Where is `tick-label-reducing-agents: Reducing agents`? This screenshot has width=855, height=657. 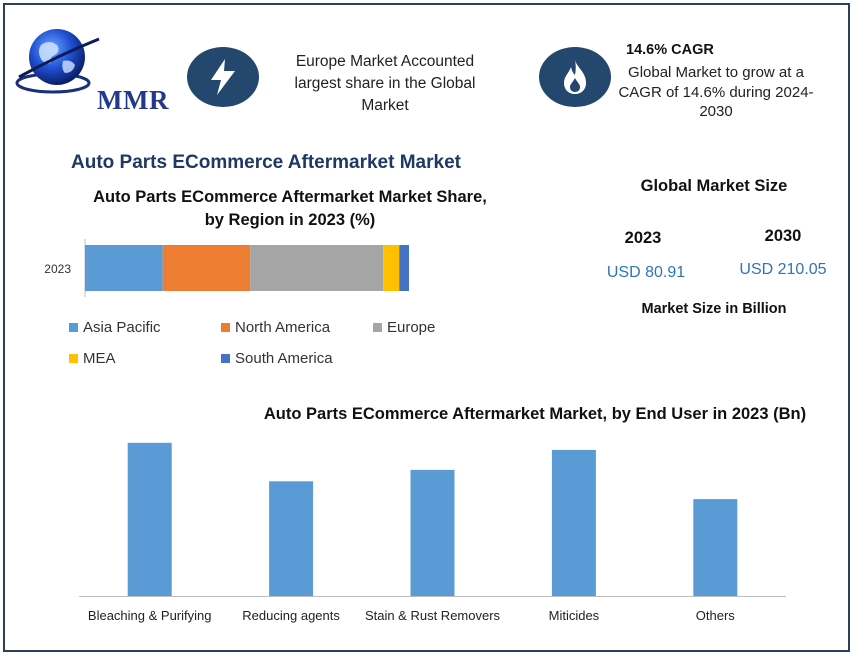 tick-label-reducing-agents: Reducing agents is located at coordinates (291, 615).